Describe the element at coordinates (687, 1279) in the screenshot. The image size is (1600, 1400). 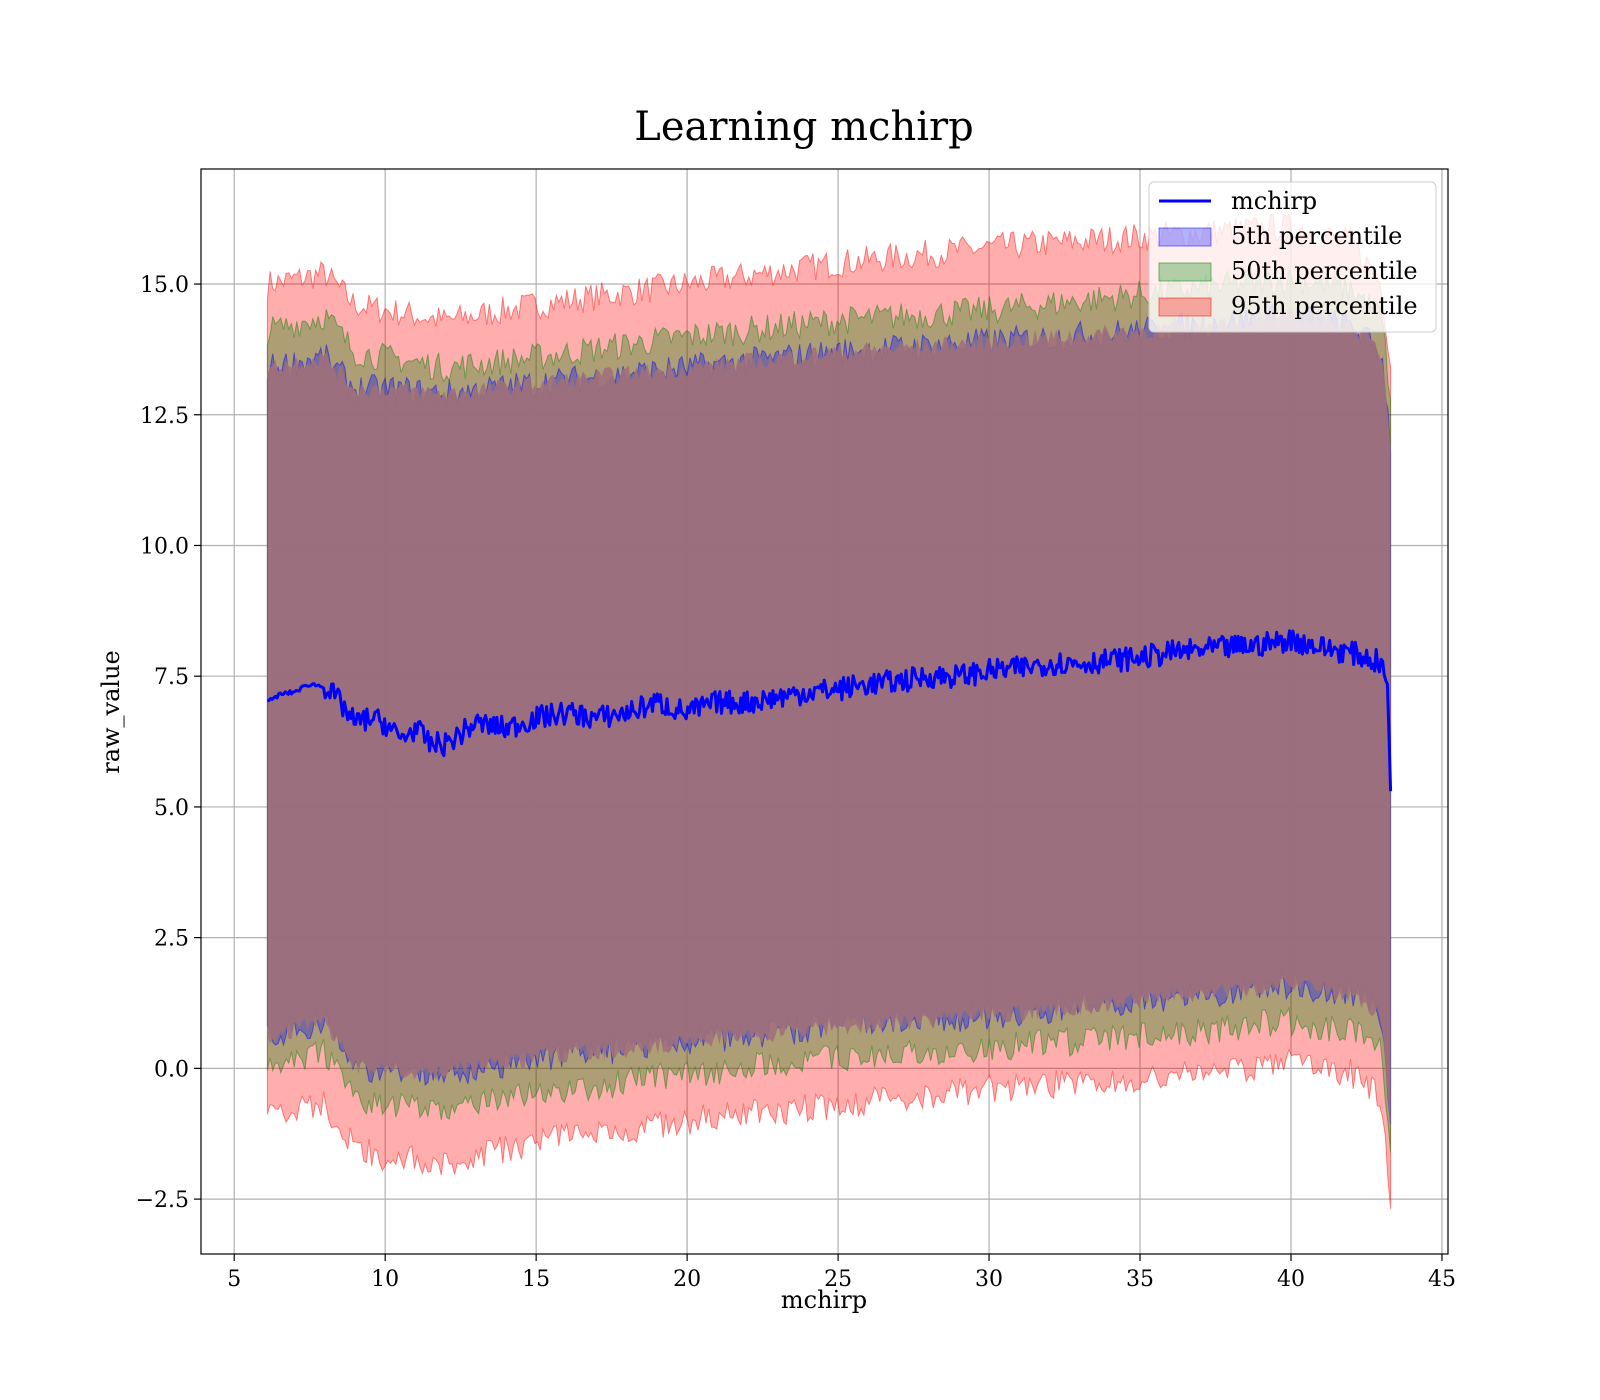
I see `x-tick-label: 20` at that location.